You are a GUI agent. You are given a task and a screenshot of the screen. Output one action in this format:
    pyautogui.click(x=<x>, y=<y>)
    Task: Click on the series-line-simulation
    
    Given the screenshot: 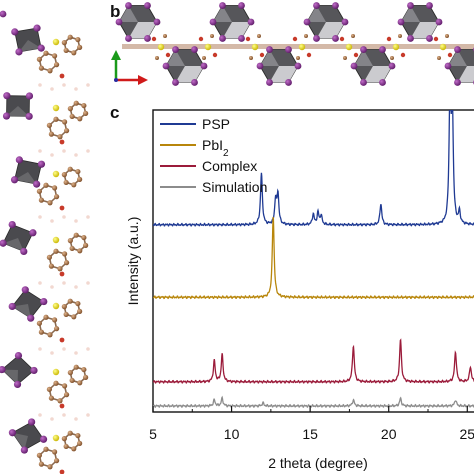 What is the action you would take?
    pyautogui.click(x=313, y=402)
    